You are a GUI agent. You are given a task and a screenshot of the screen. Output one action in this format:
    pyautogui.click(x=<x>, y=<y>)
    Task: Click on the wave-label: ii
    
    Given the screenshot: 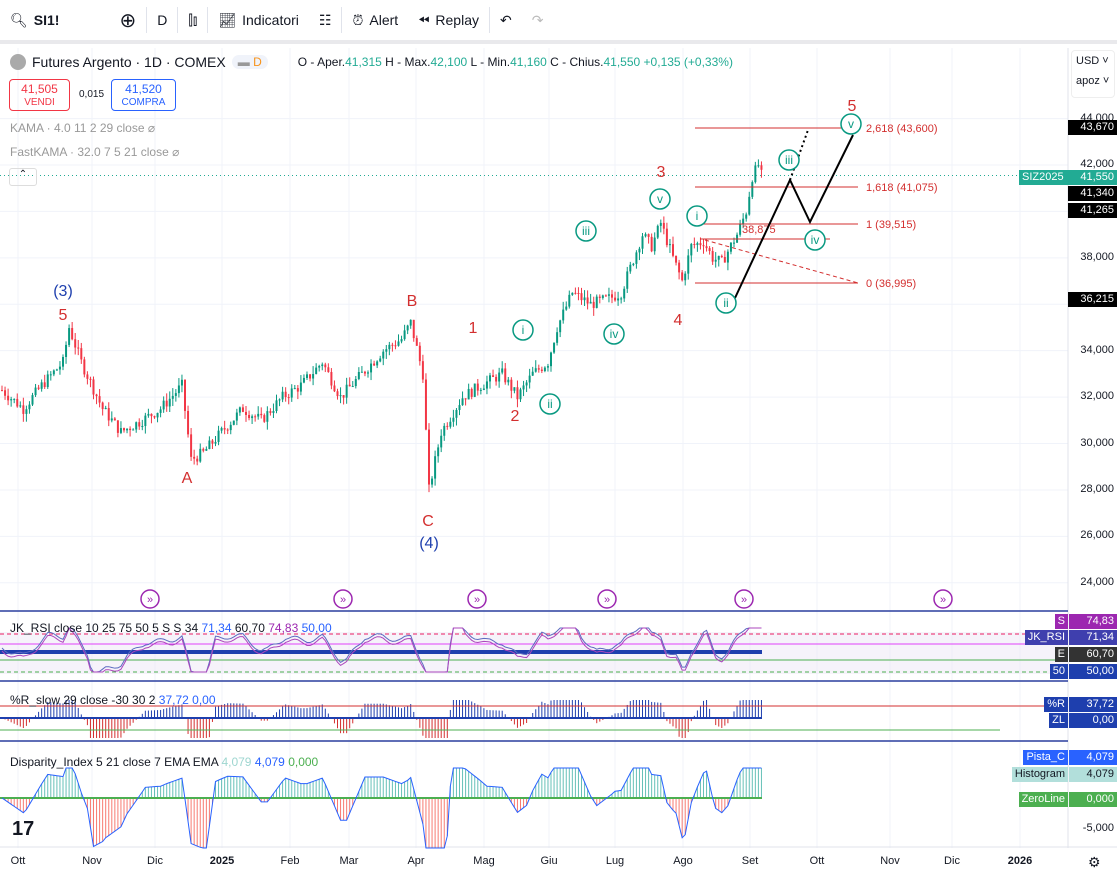 What is the action you would take?
    pyautogui.click(x=549, y=404)
    